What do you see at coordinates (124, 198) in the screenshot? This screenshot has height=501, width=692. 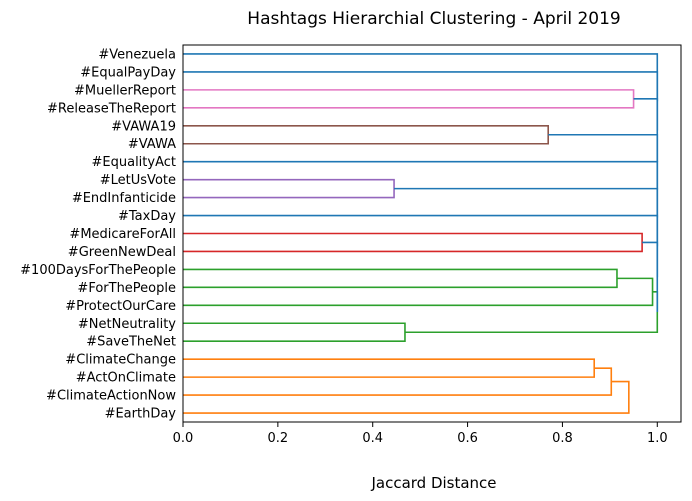 I see `leaf-label: #EndInfanticide` at bounding box center [124, 198].